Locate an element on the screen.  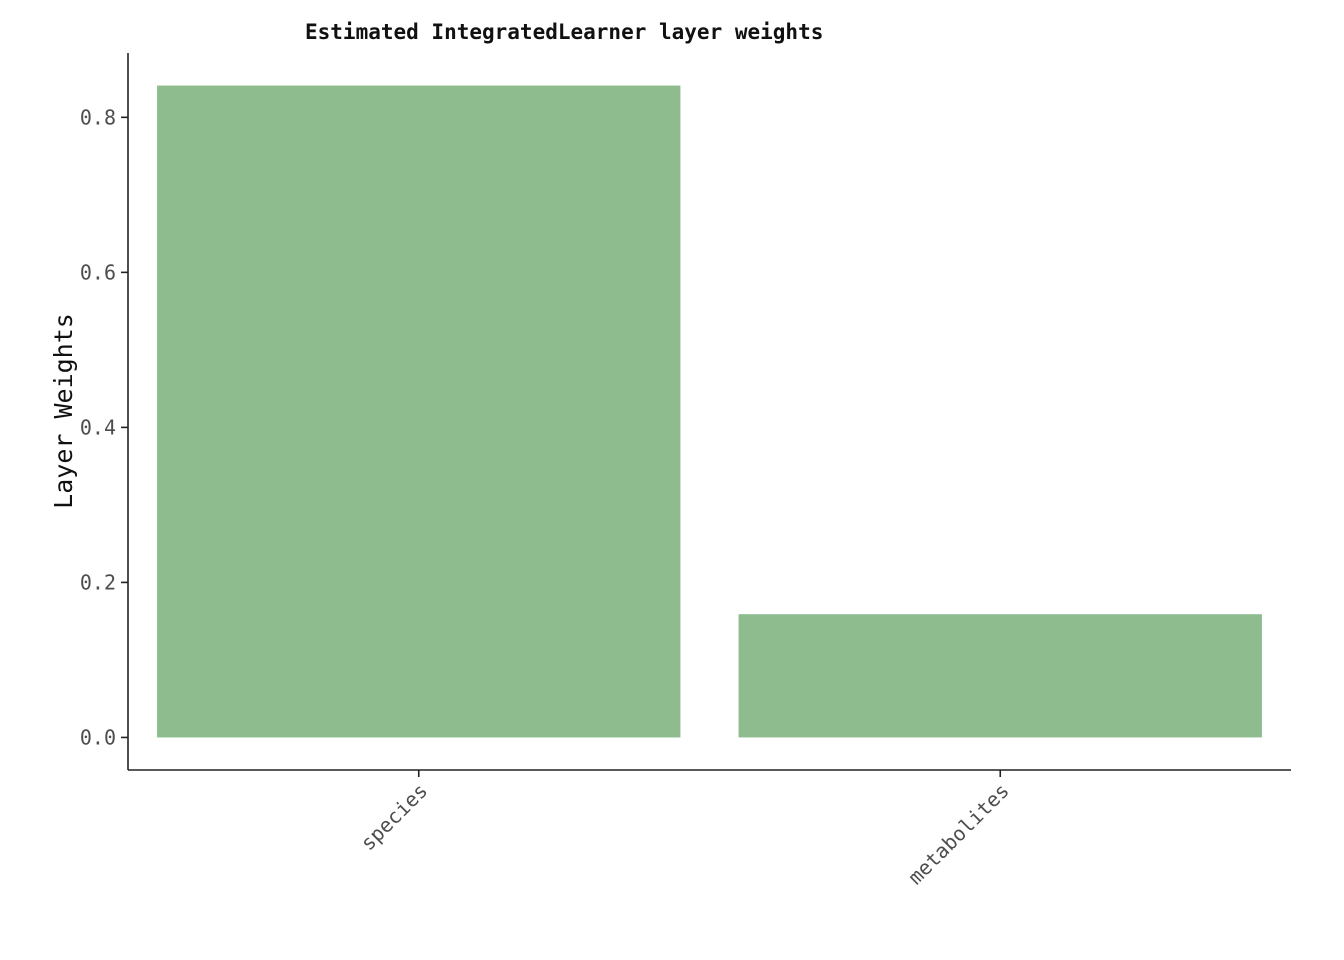
x-tick-label-metabolites: metabolites is located at coordinates (958, 834).